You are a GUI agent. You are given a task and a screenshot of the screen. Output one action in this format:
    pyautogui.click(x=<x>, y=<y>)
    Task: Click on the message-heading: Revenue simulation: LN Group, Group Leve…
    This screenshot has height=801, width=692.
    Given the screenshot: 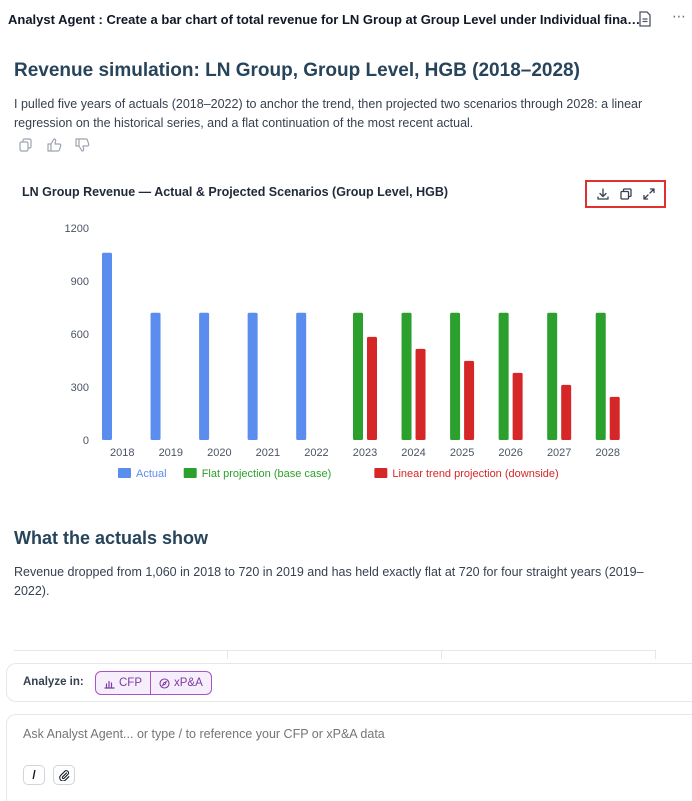 What is the action you would take?
    pyautogui.click(x=297, y=70)
    